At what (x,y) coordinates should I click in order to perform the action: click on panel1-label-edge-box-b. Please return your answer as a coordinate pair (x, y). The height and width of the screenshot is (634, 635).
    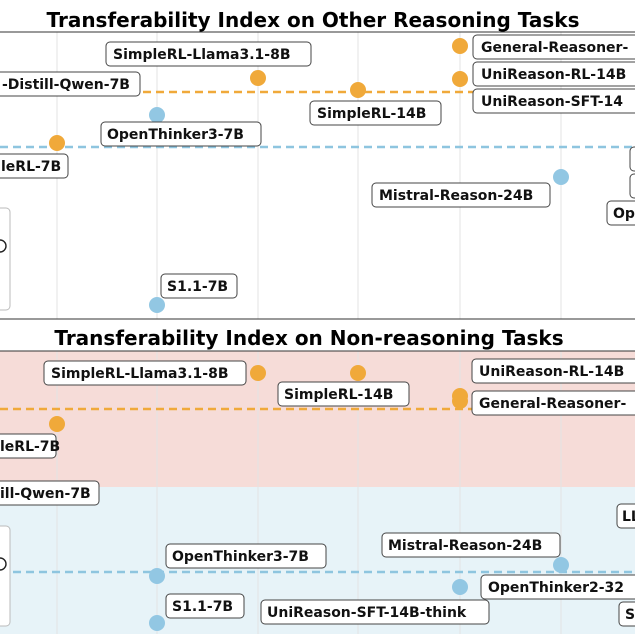
    Looking at the image, I should click on (632, 186).